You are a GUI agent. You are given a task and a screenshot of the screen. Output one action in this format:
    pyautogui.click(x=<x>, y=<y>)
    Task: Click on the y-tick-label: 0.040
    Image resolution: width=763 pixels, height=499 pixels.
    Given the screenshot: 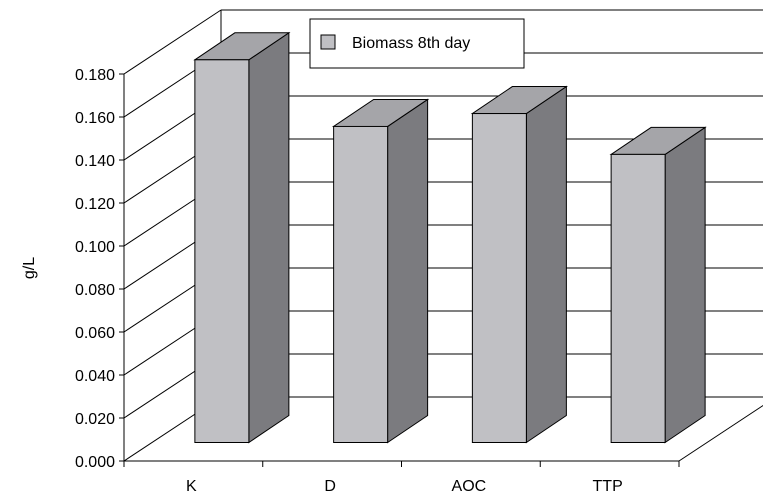 What is the action you would take?
    pyautogui.click(x=95, y=376)
    